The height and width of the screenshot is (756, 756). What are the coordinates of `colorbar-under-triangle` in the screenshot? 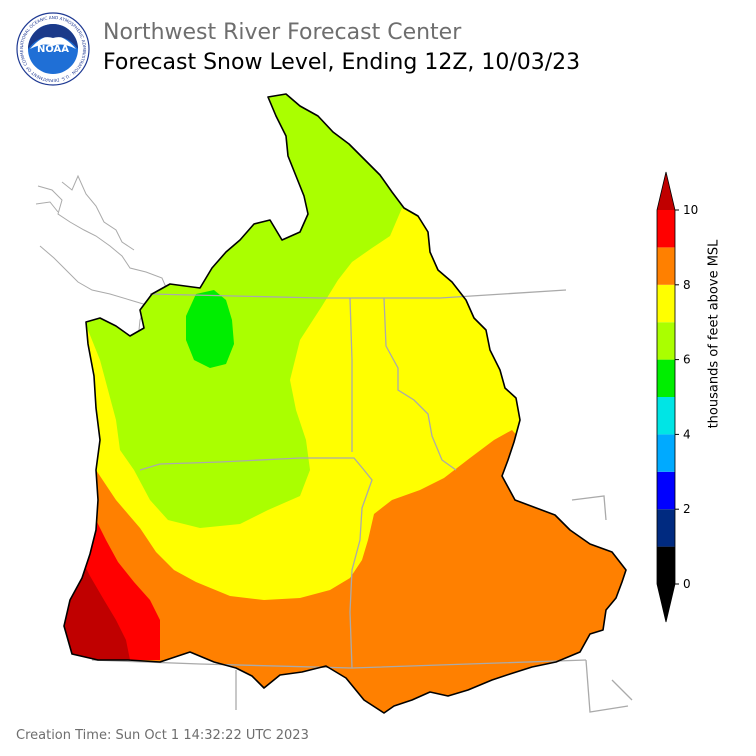 It's located at (666, 603).